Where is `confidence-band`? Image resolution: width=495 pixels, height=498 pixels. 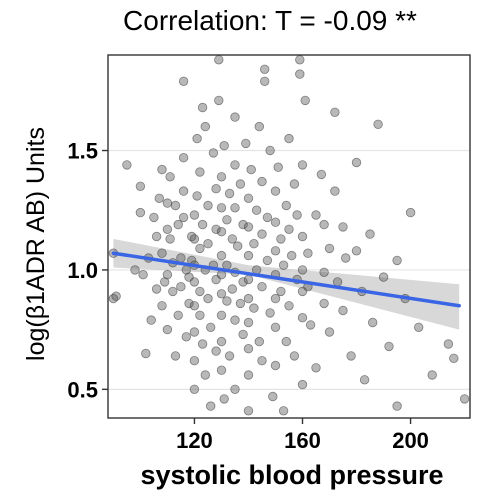
confidence-band is located at coordinates (286, 284).